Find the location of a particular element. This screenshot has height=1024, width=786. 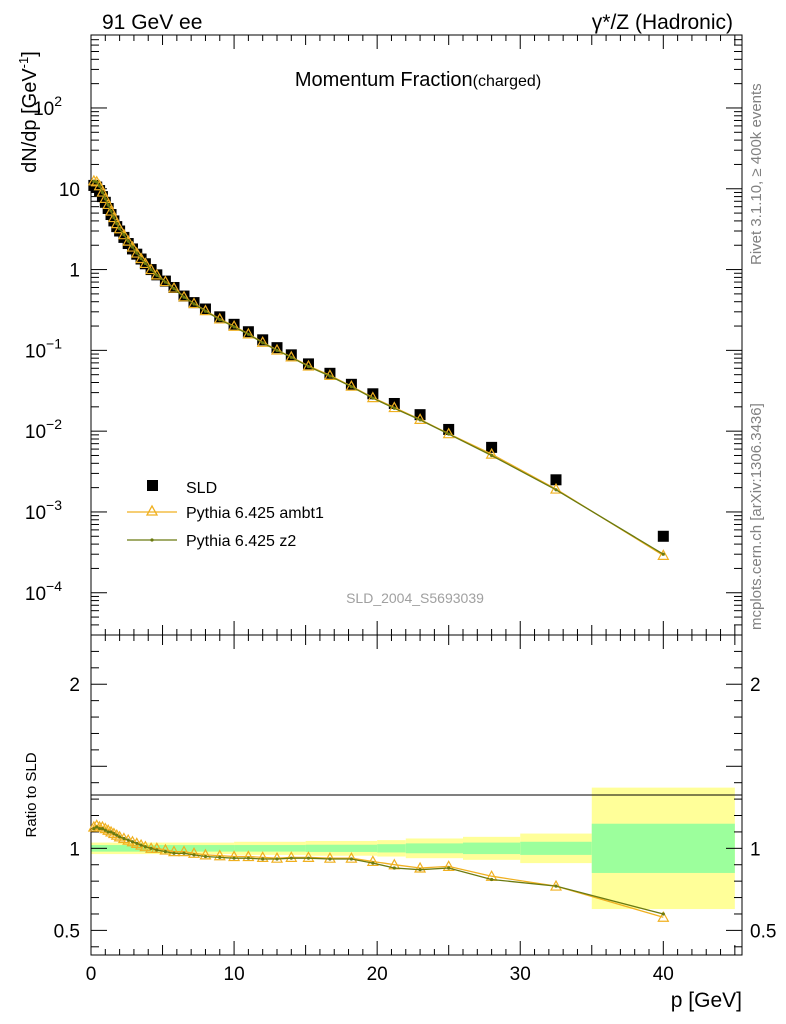

ratio-y-axis-label: Ratio to SLD is located at coordinates (31, 794).